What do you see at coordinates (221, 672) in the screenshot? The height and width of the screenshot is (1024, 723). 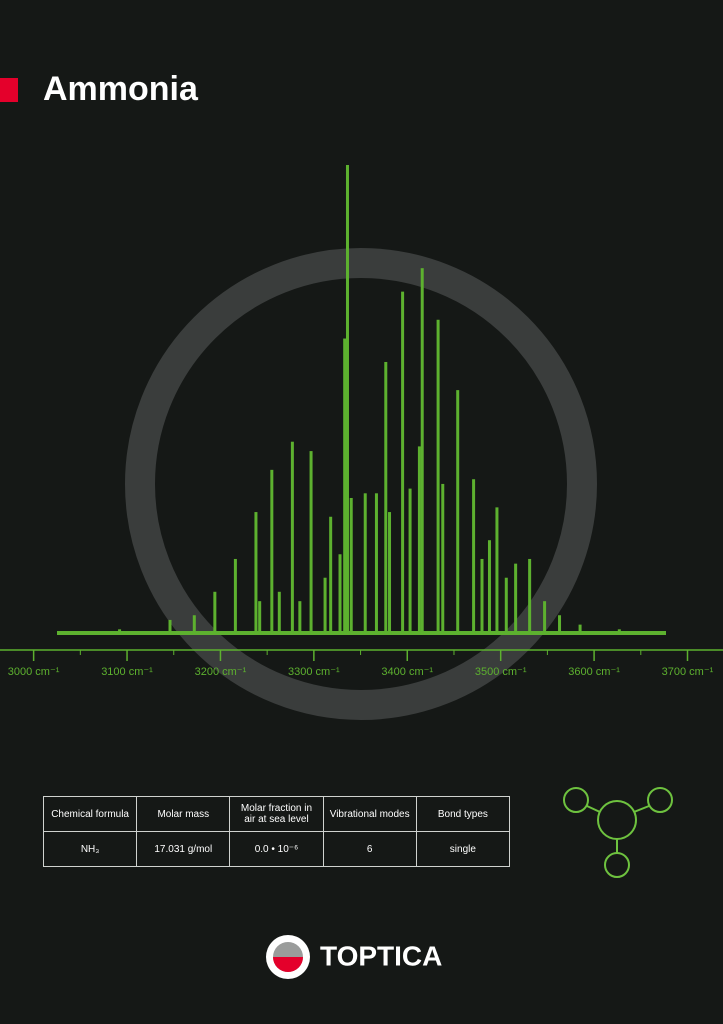 I see `x-tick-label: 3200 cm⁻¹` at bounding box center [221, 672].